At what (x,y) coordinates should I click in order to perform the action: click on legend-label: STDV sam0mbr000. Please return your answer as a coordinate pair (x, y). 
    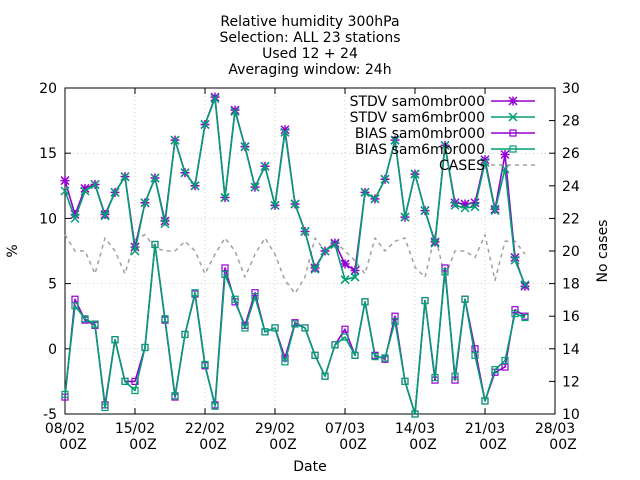
    Looking at the image, I should click on (417, 102).